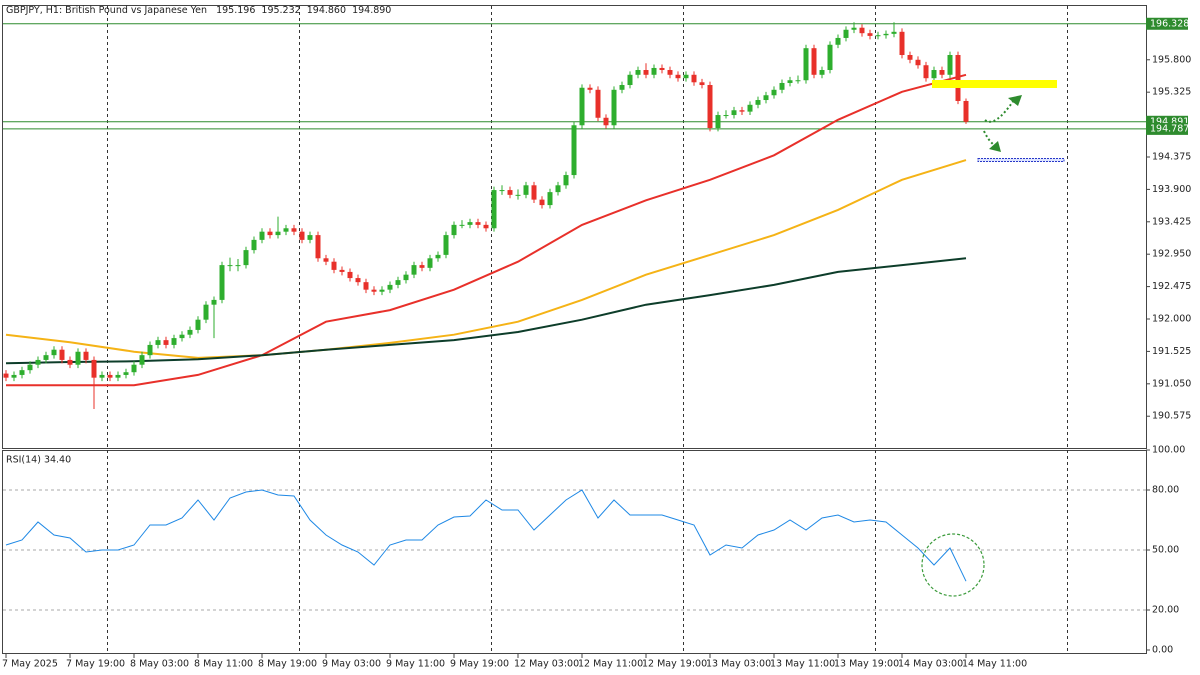  I want to click on y-tick-label: 195.325, so click(1171, 92).